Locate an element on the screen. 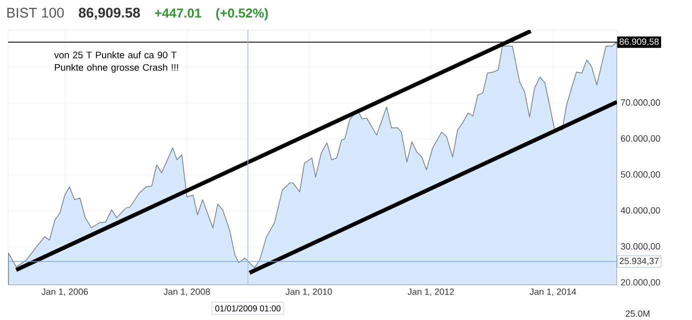 The height and width of the screenshot is (320, 692). annotation: von 25 T Punkte auf ca 90 T Punkte ohne grosse Crash !!! is located at coordinates (116, 62).